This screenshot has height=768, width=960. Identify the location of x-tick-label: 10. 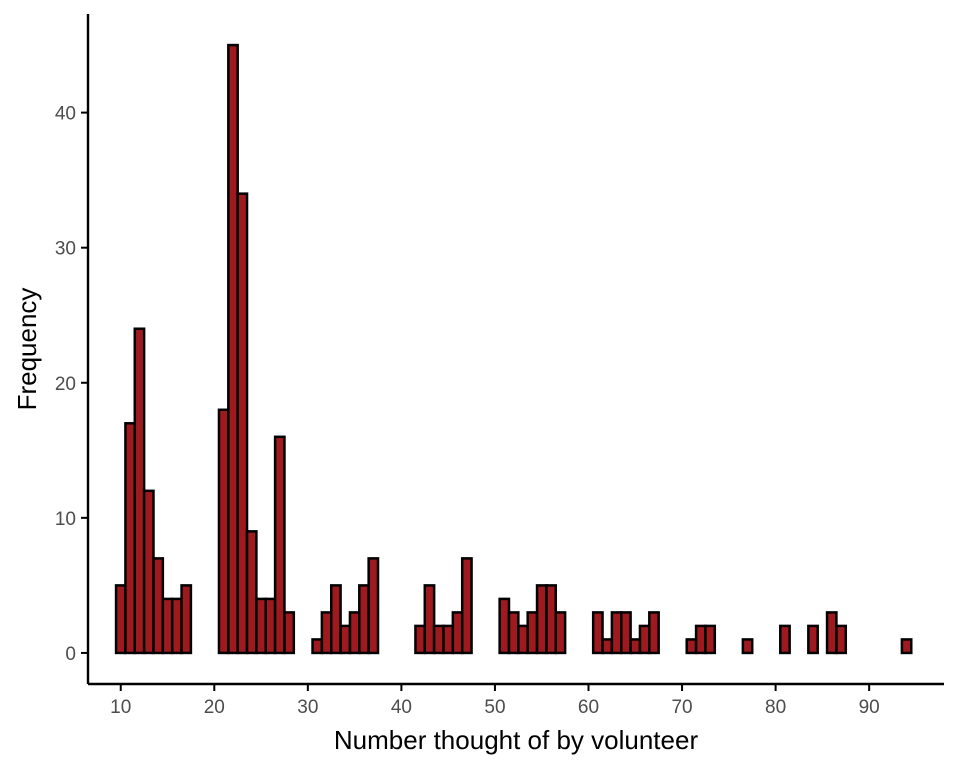
(120, 707).